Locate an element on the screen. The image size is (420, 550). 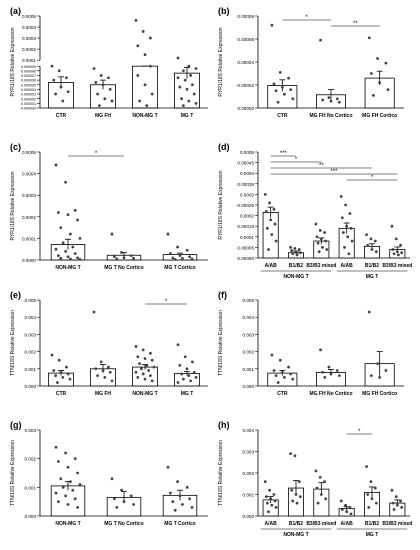
y-tick-label: 0.0001 is located at coordinates (29, 238).